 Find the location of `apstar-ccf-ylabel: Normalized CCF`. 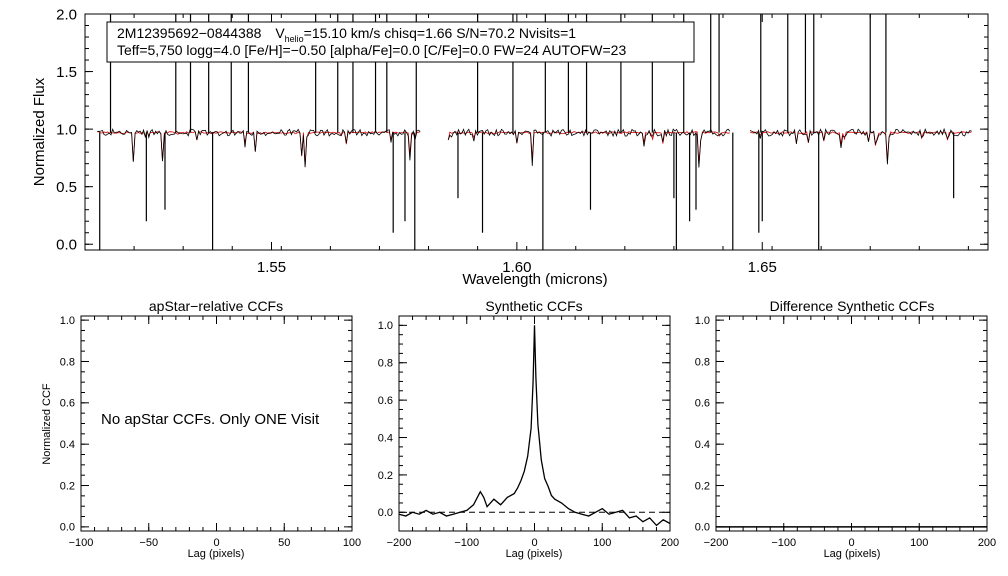

apstar-ccf-ylabel: Normalized CCF is located at coordinates (47, 424).